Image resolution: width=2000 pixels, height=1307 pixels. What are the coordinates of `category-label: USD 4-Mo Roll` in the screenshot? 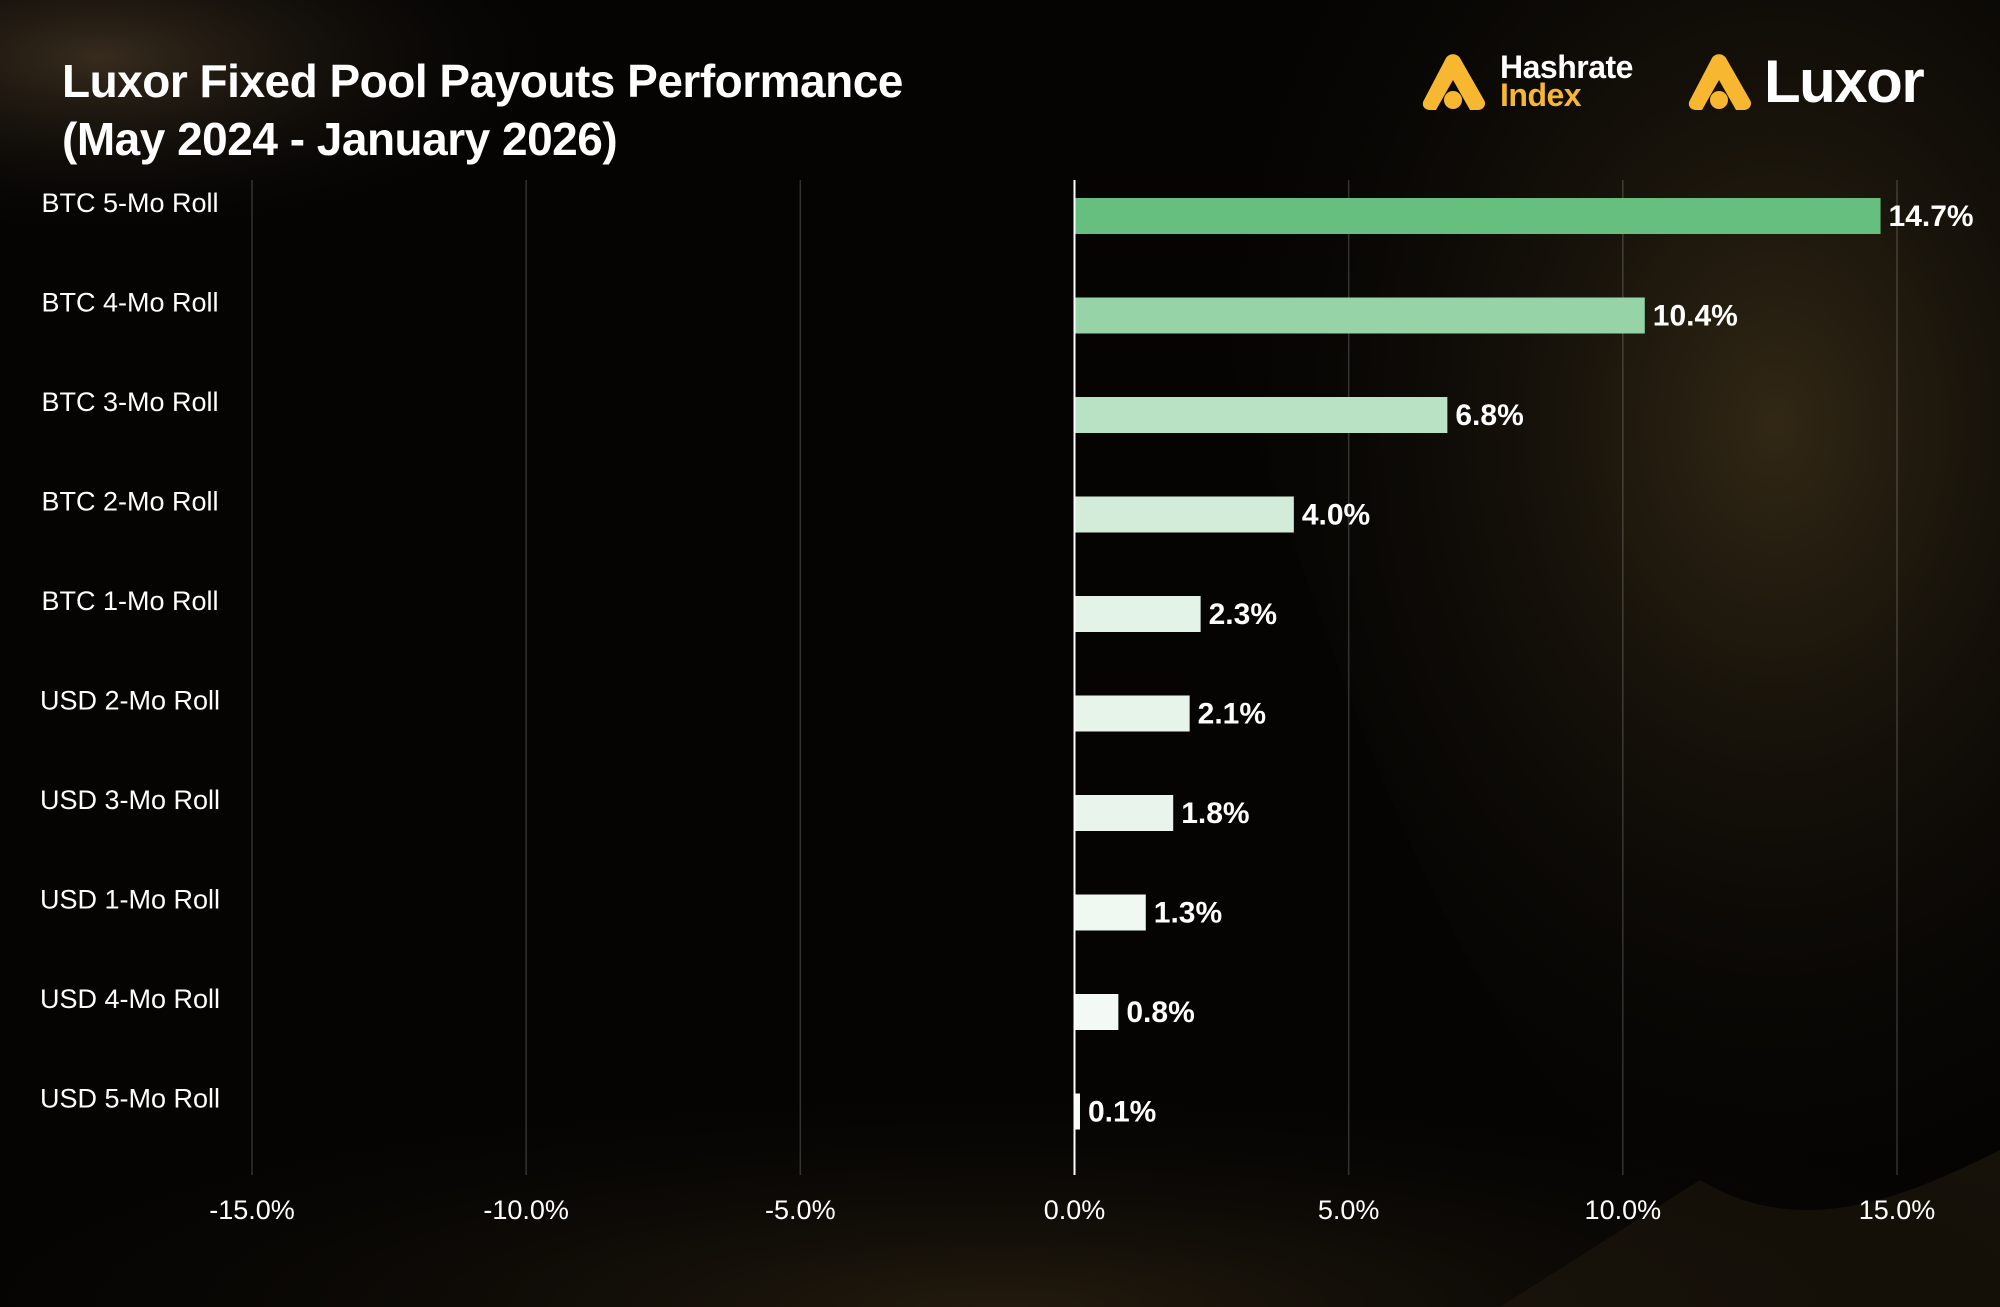 It's located at (130, 999).